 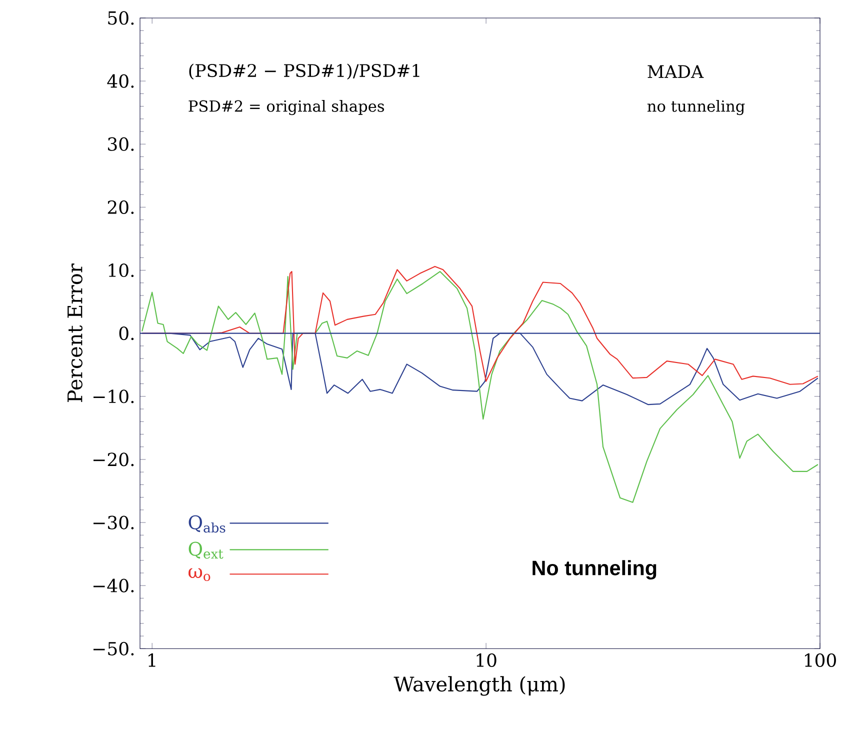 What do you see at coordinates (286, 108) in the screenshot?
I see `annotation: PSD#2 = original shapes` at bounding box center [286, 108].